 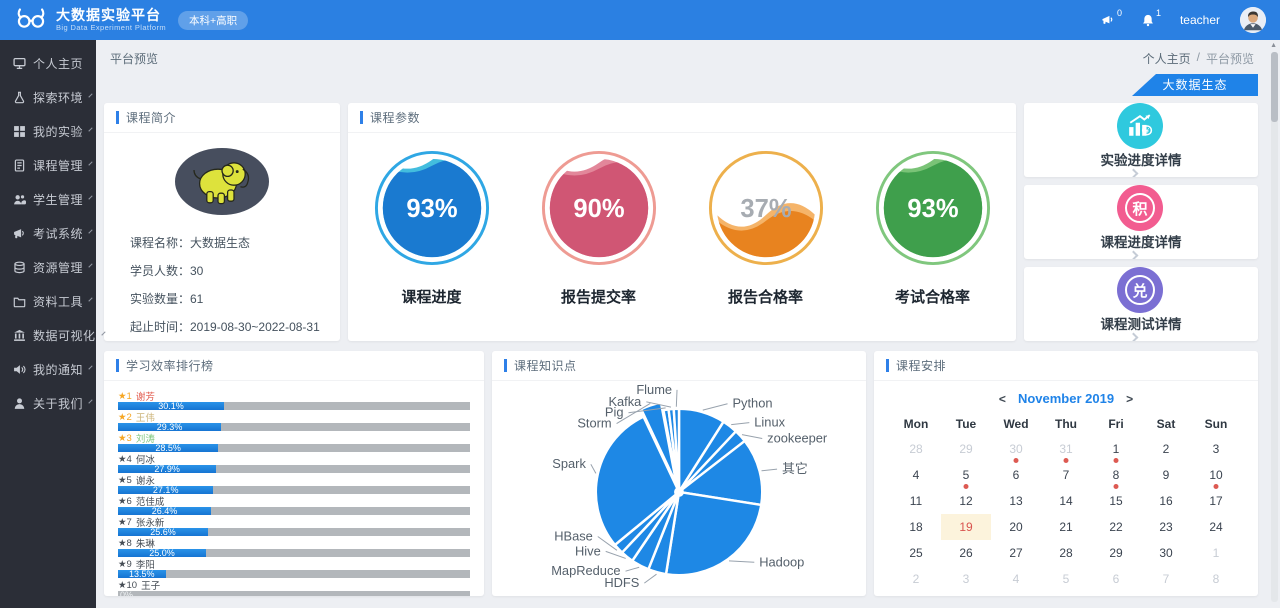 I want to click on ribbon-row: 大数据生态, so click(x=681, y=86).